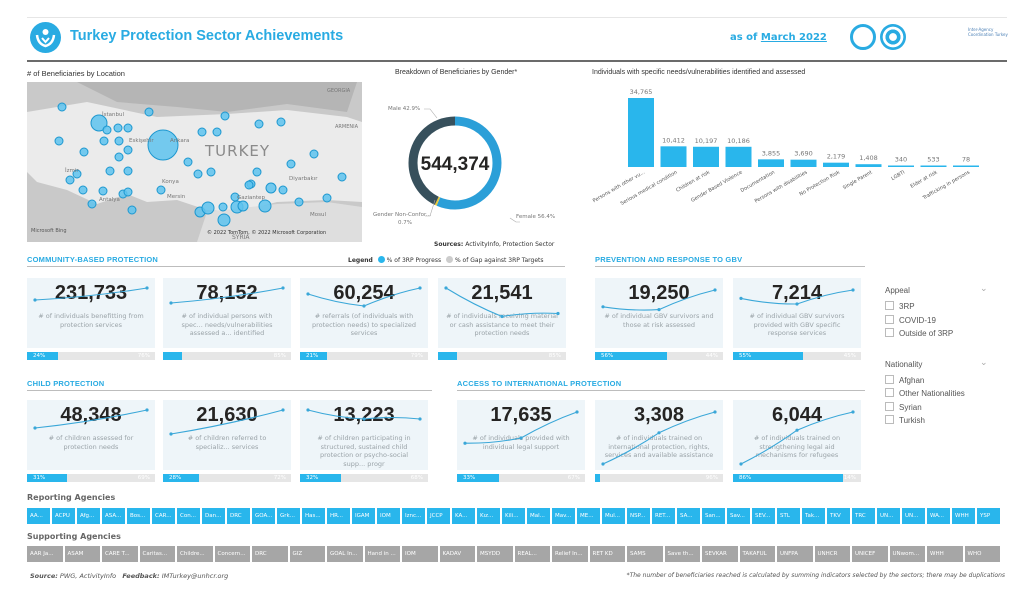  I want to click on agency-chip: JCCP, so click(438, 516).